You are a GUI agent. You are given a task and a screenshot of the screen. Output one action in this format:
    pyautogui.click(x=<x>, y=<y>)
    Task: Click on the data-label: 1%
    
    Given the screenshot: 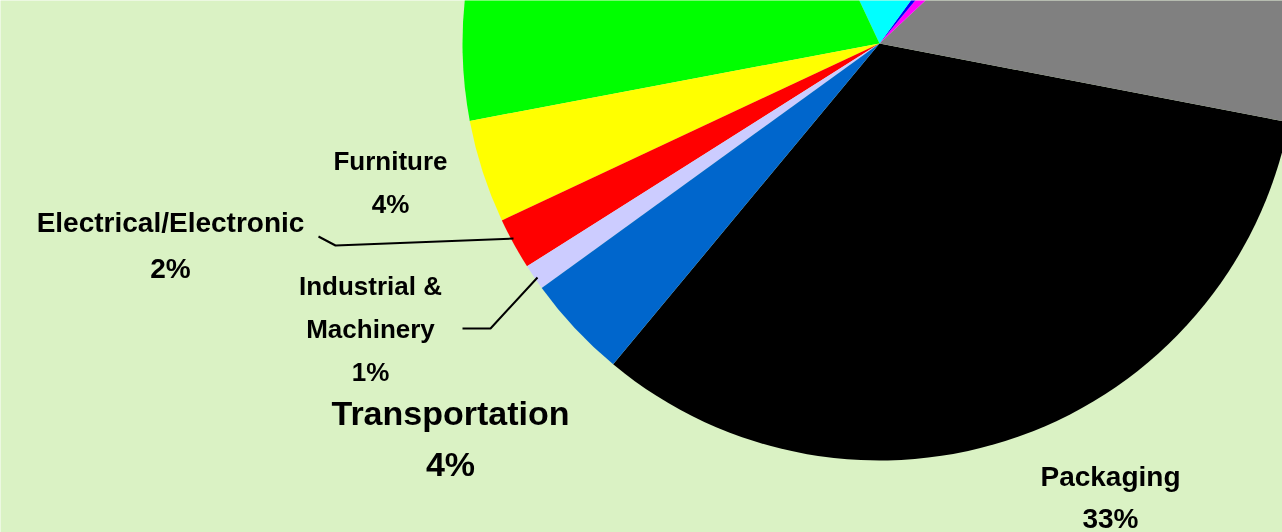 What is the action you would take?
    pyautogui.click(x=370, y=371)
    